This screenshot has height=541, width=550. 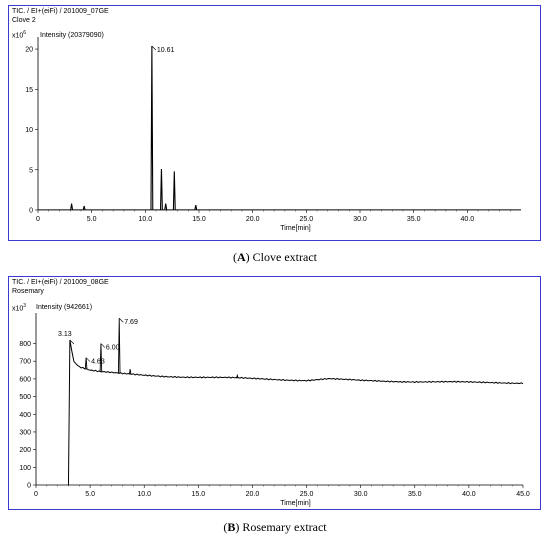 What do you see at coordinates (29, 130) in the screenshot?
I see `y-tick-label: 10` at bounding box center [29, 130].